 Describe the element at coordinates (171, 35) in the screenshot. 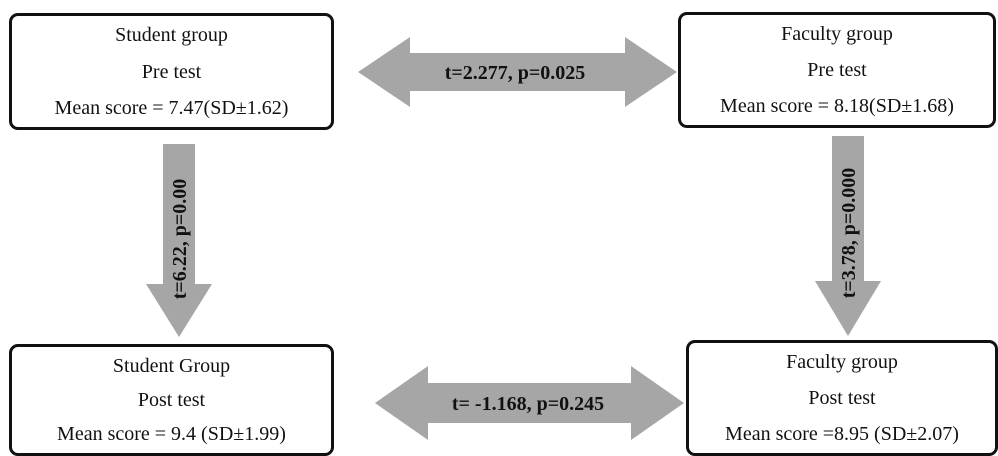

I see `group-label: Student group` at that location.